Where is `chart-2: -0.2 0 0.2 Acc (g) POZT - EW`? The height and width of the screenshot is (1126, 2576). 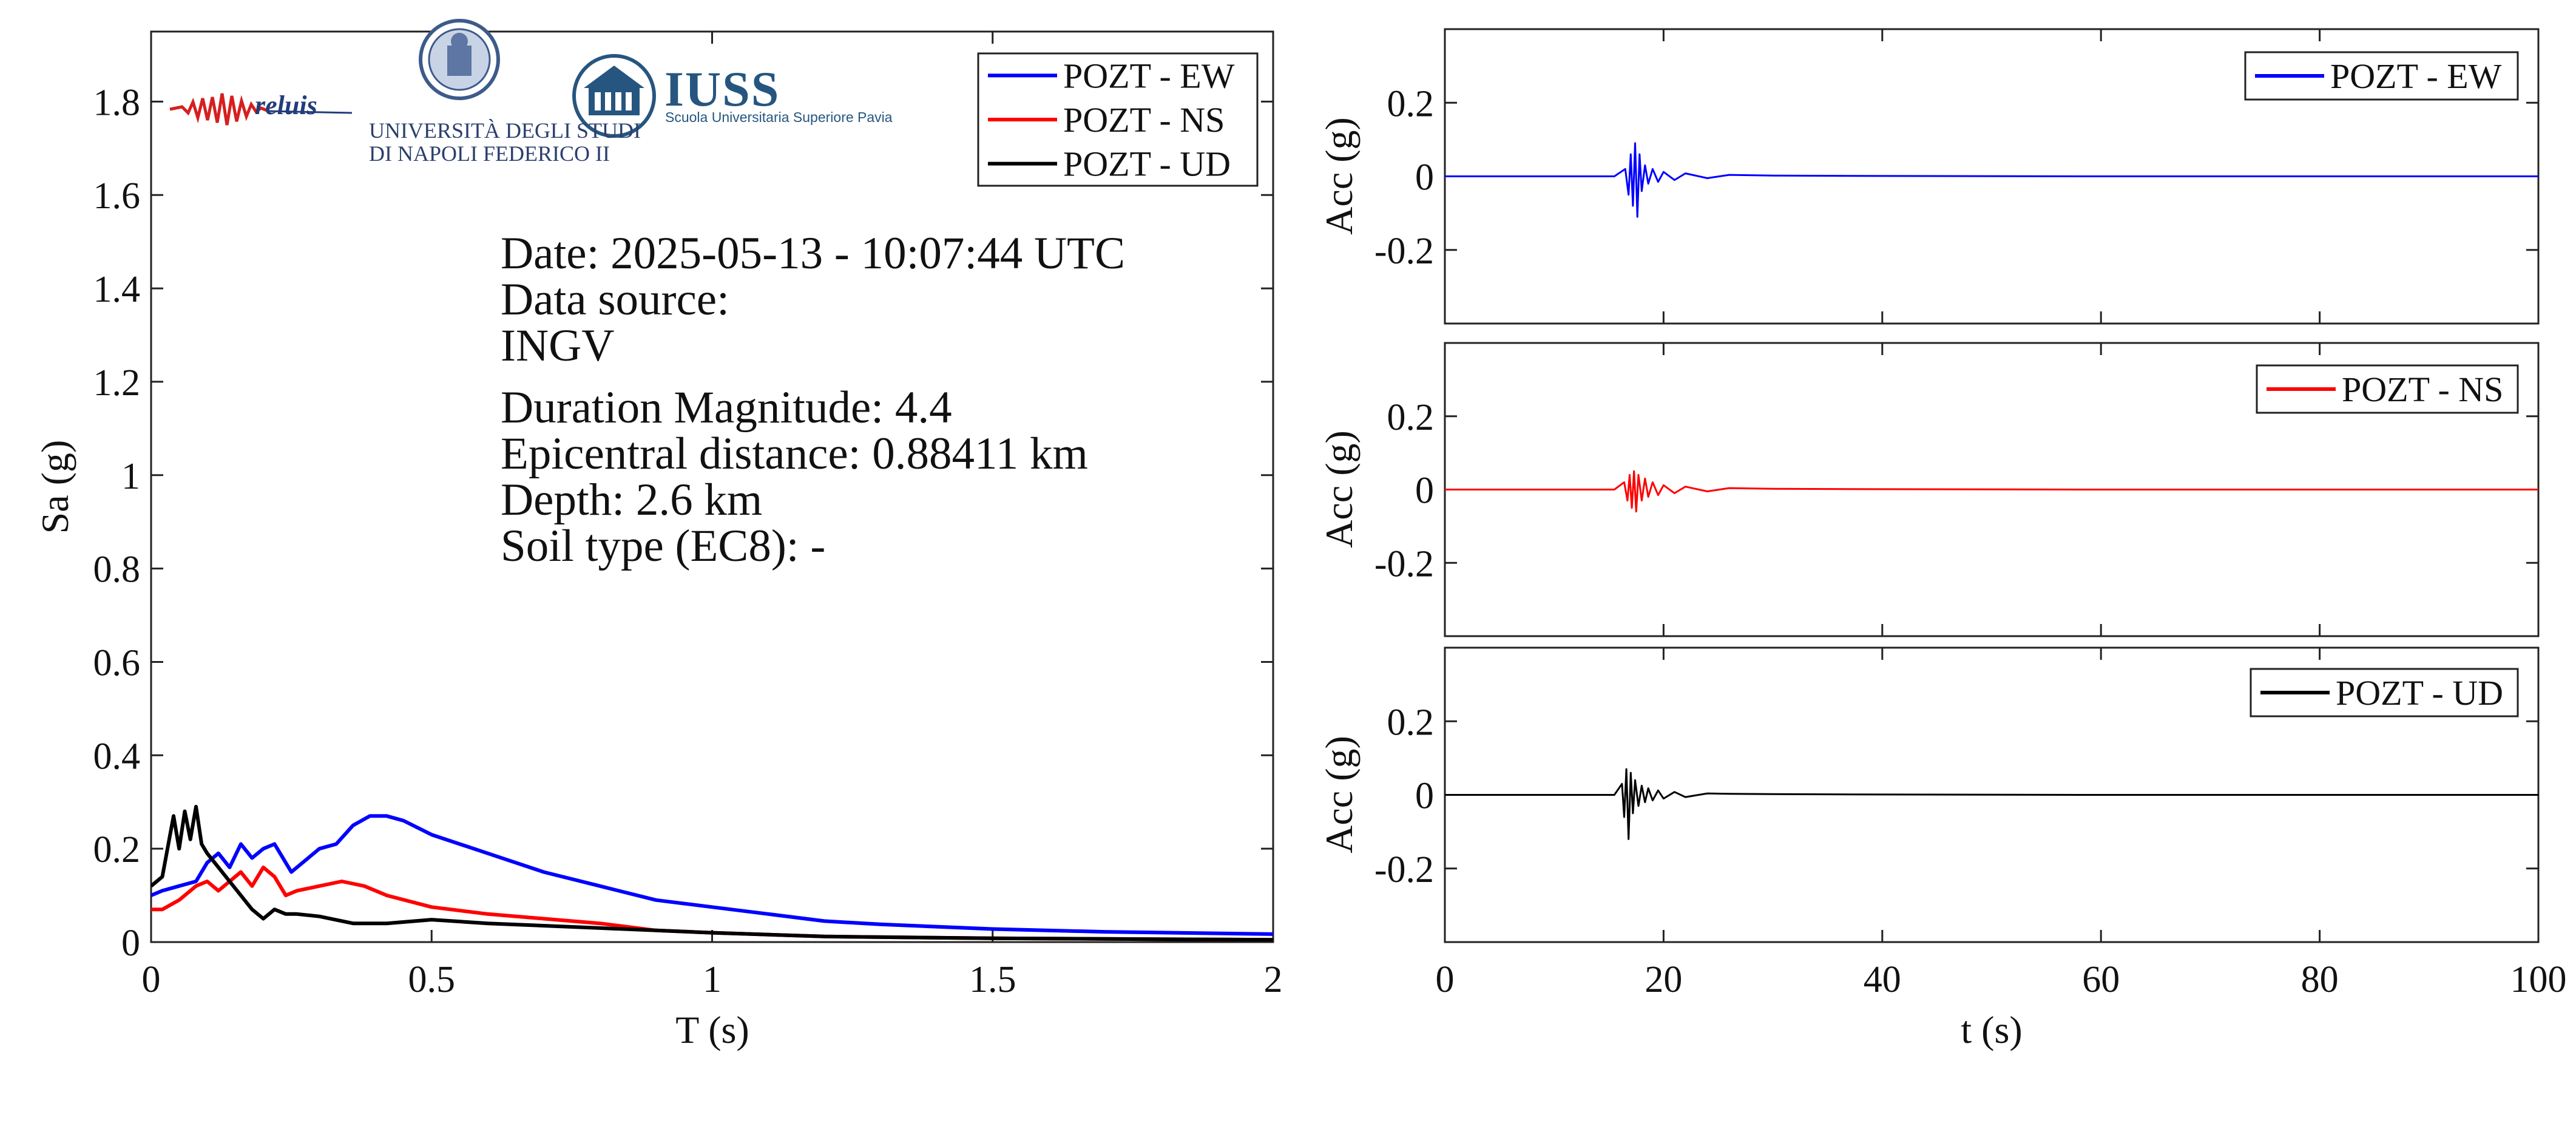 chart-2: -0.2 0 0.2 Acc (g) POZT - EW is located at coordinates (1928, 176).